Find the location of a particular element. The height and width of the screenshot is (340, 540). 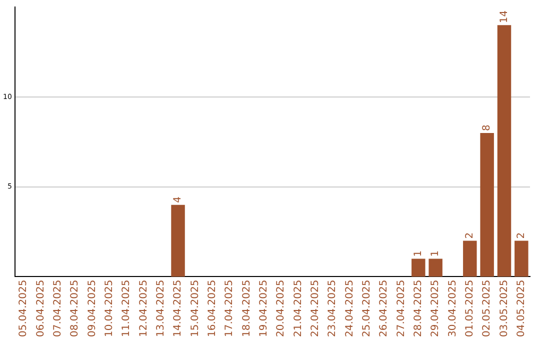

x-tick-label: 24.04.2025 is located at coordinates (350, 309).